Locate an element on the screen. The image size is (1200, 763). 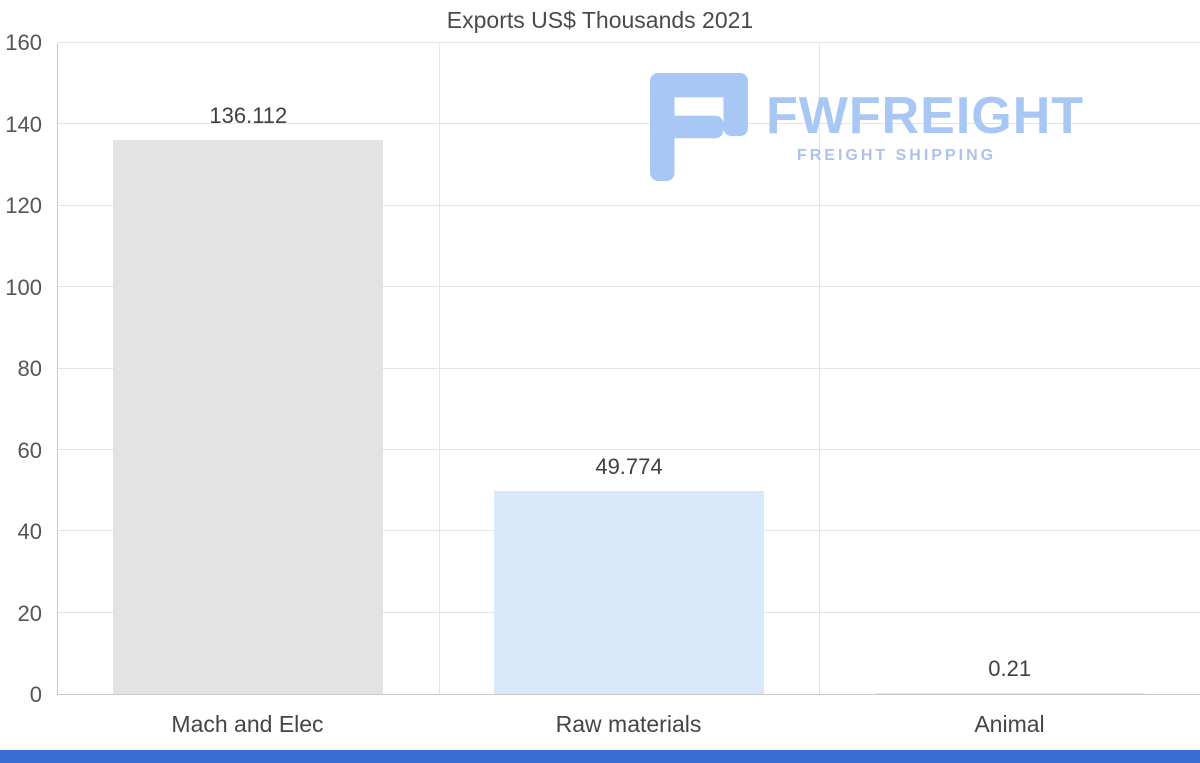
x-axis-label: Raw materials is located at coordinates (628, 724).